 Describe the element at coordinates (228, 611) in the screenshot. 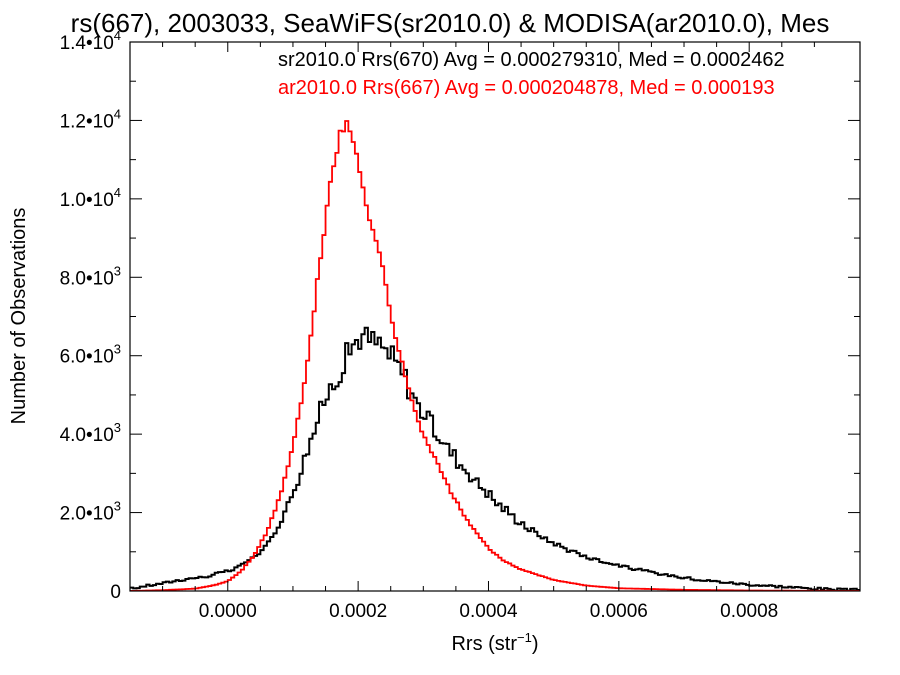

I see `x-tick-label: 0.0000` at that location.